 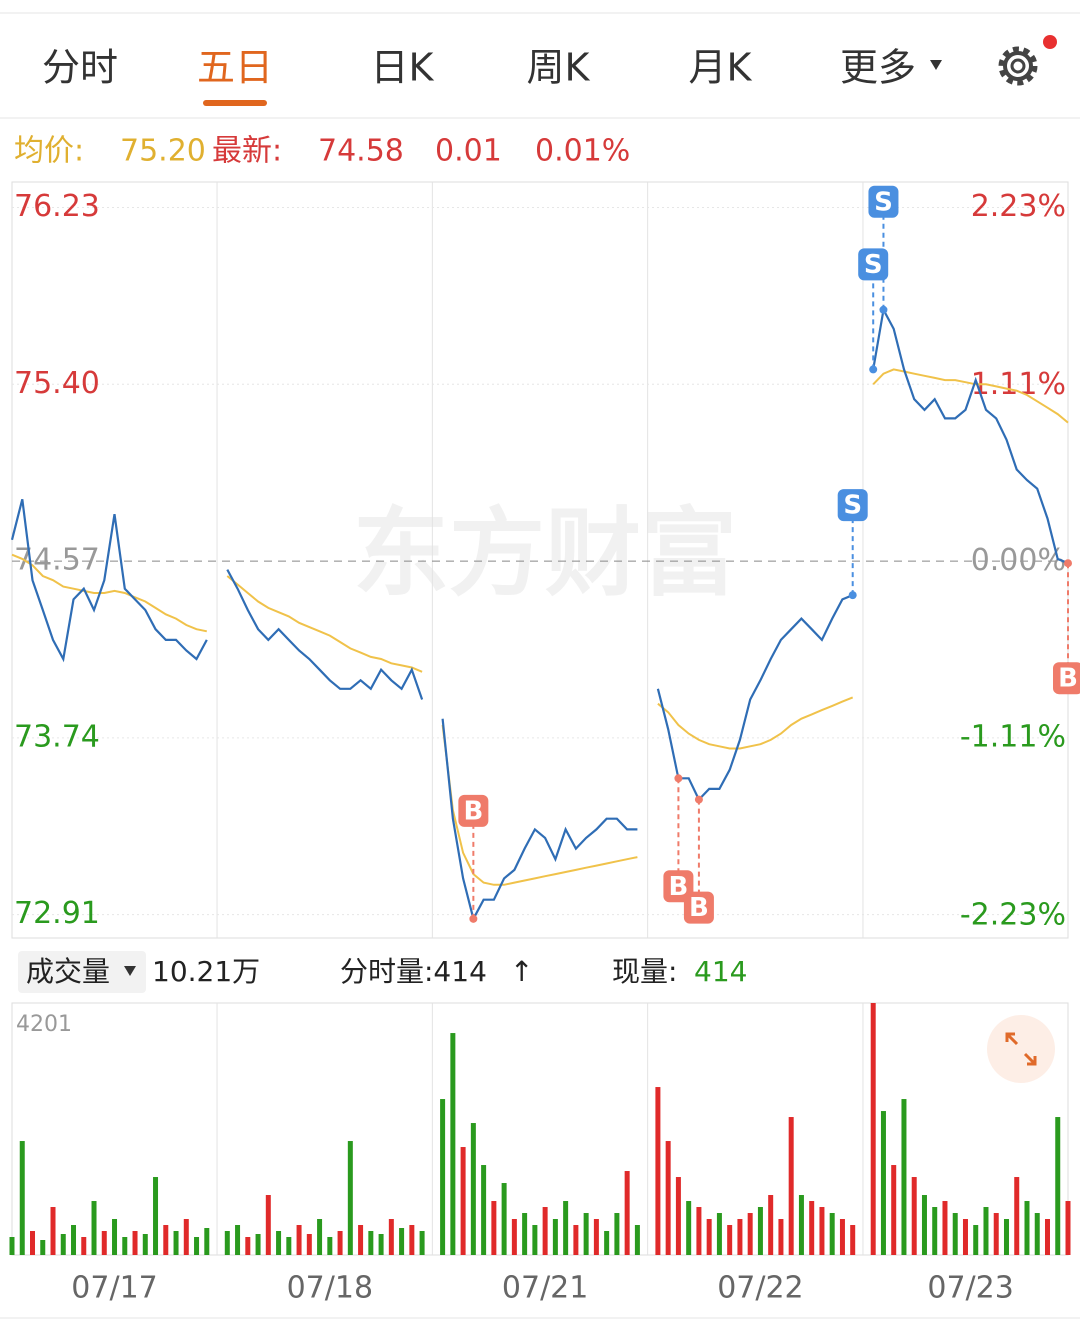 What do you see at coordinates (114, 1288) in the screenshot?
I see `date-label: 07/17` at bounding box center [114, 1288].